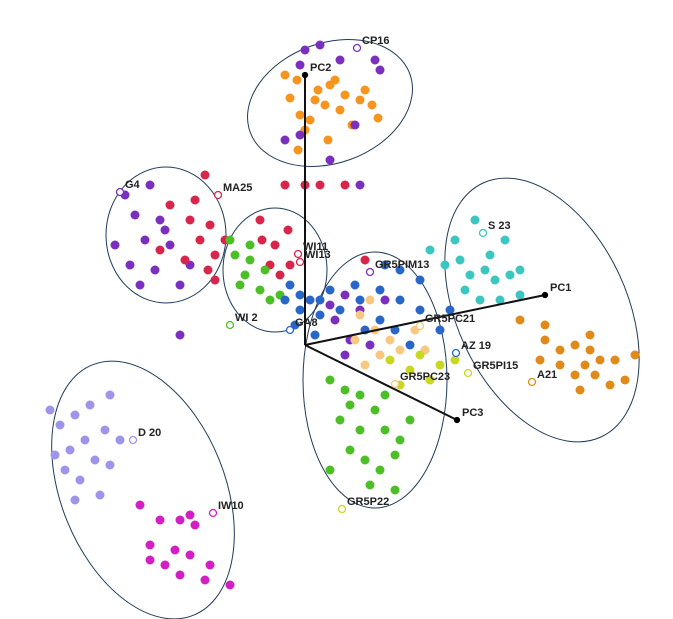 The height and width of the screenshot is (619, 673). I want to click on annotation-label: GR5PC21, so click(450, 319).